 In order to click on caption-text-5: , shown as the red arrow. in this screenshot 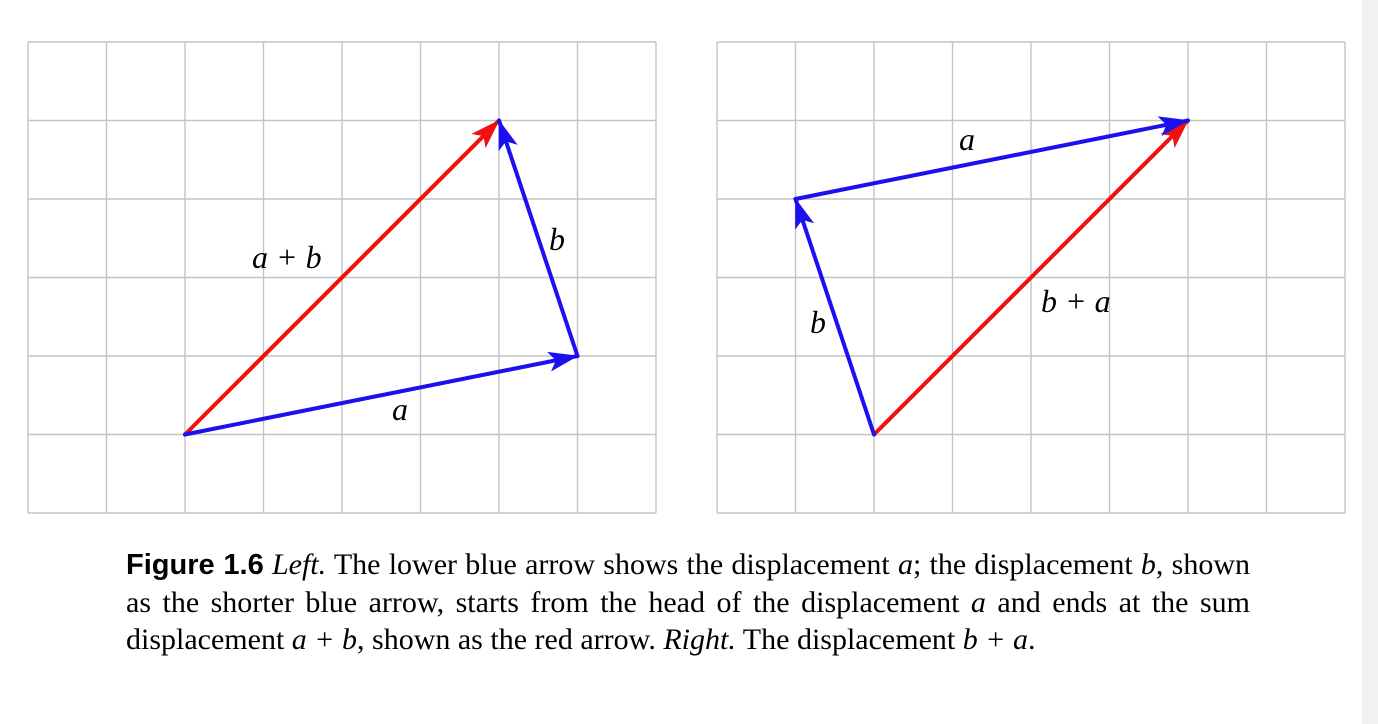, I will do `click(510, 639)`.